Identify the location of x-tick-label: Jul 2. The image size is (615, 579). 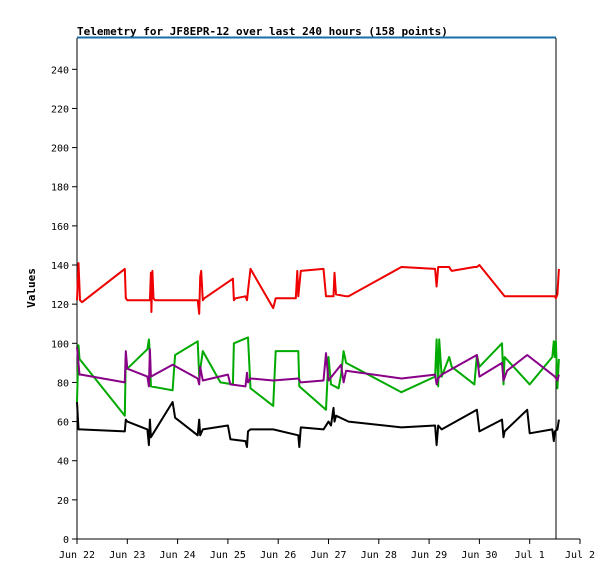
(580, 555).